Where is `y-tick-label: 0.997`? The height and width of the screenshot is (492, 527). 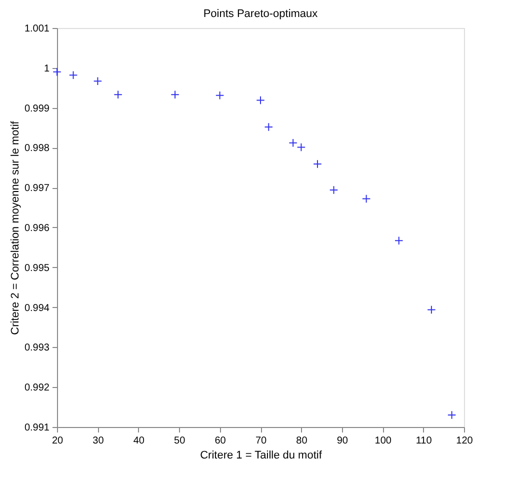 y-tick-label: 0.997 is located at coordinates (37, 188).